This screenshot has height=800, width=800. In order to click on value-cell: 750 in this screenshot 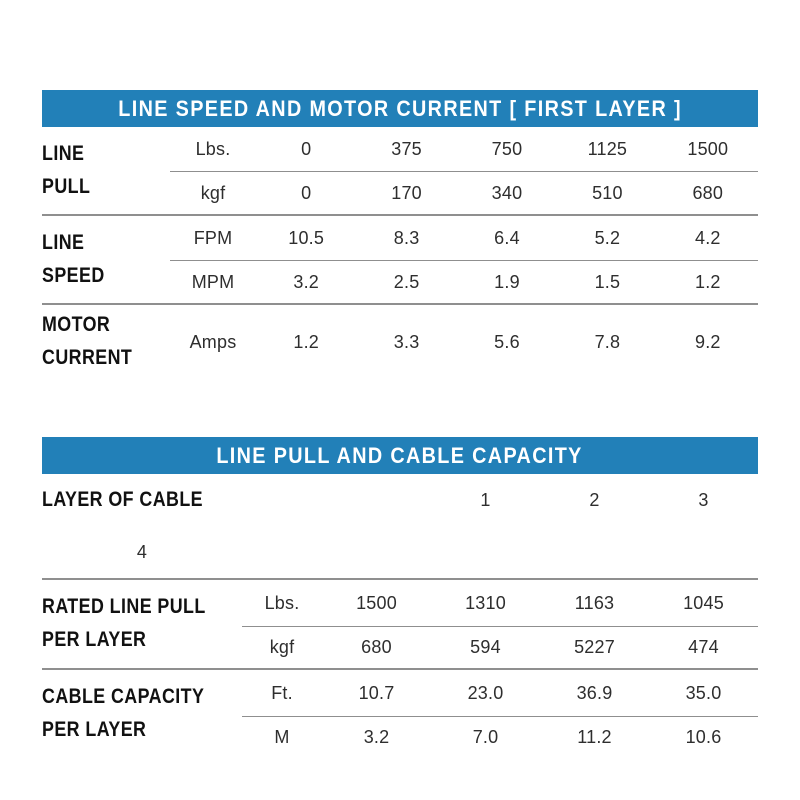, I will do `click(507, 149)`.